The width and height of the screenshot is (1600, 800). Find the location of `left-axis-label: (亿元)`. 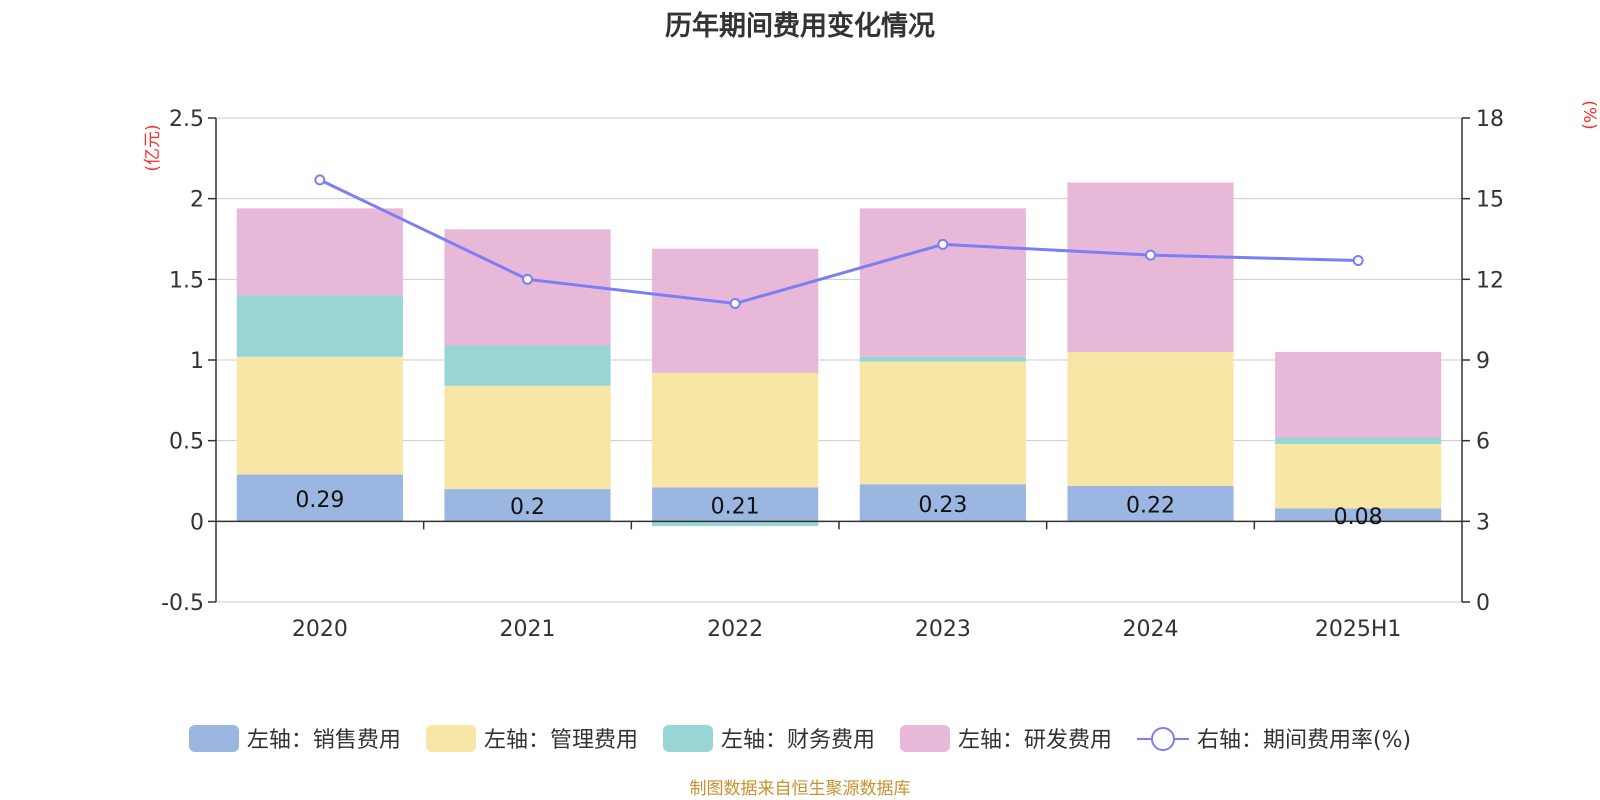

left-axis-label: (亿元) is located at coordinates (153, 147).